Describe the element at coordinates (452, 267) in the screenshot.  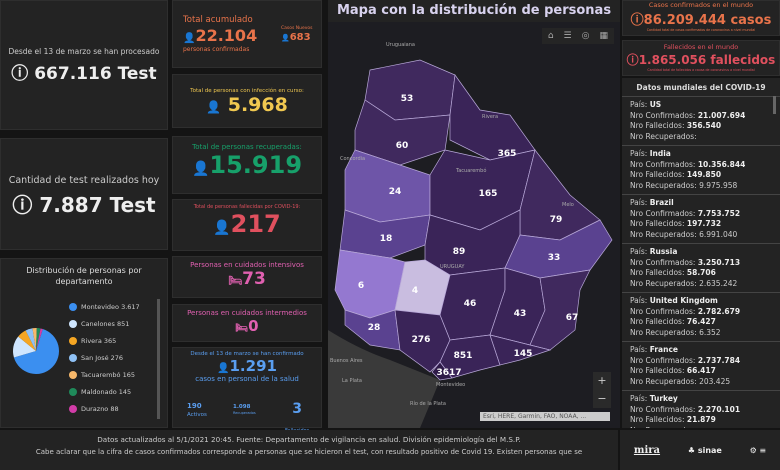
I see `place-uruguay: URUGUAY` at that location.